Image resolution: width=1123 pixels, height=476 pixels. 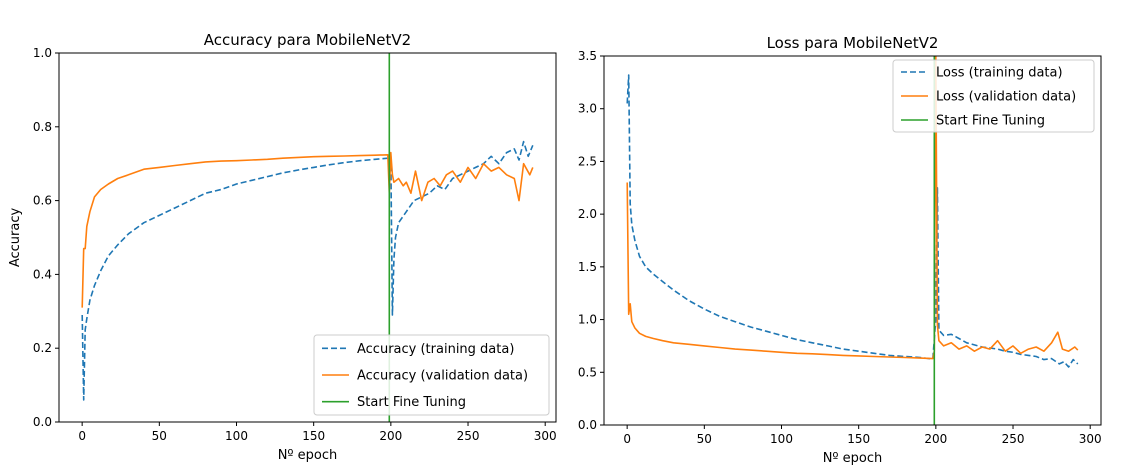 I want to click on y-tick-label: 0.2, so click(x=42, y=348).